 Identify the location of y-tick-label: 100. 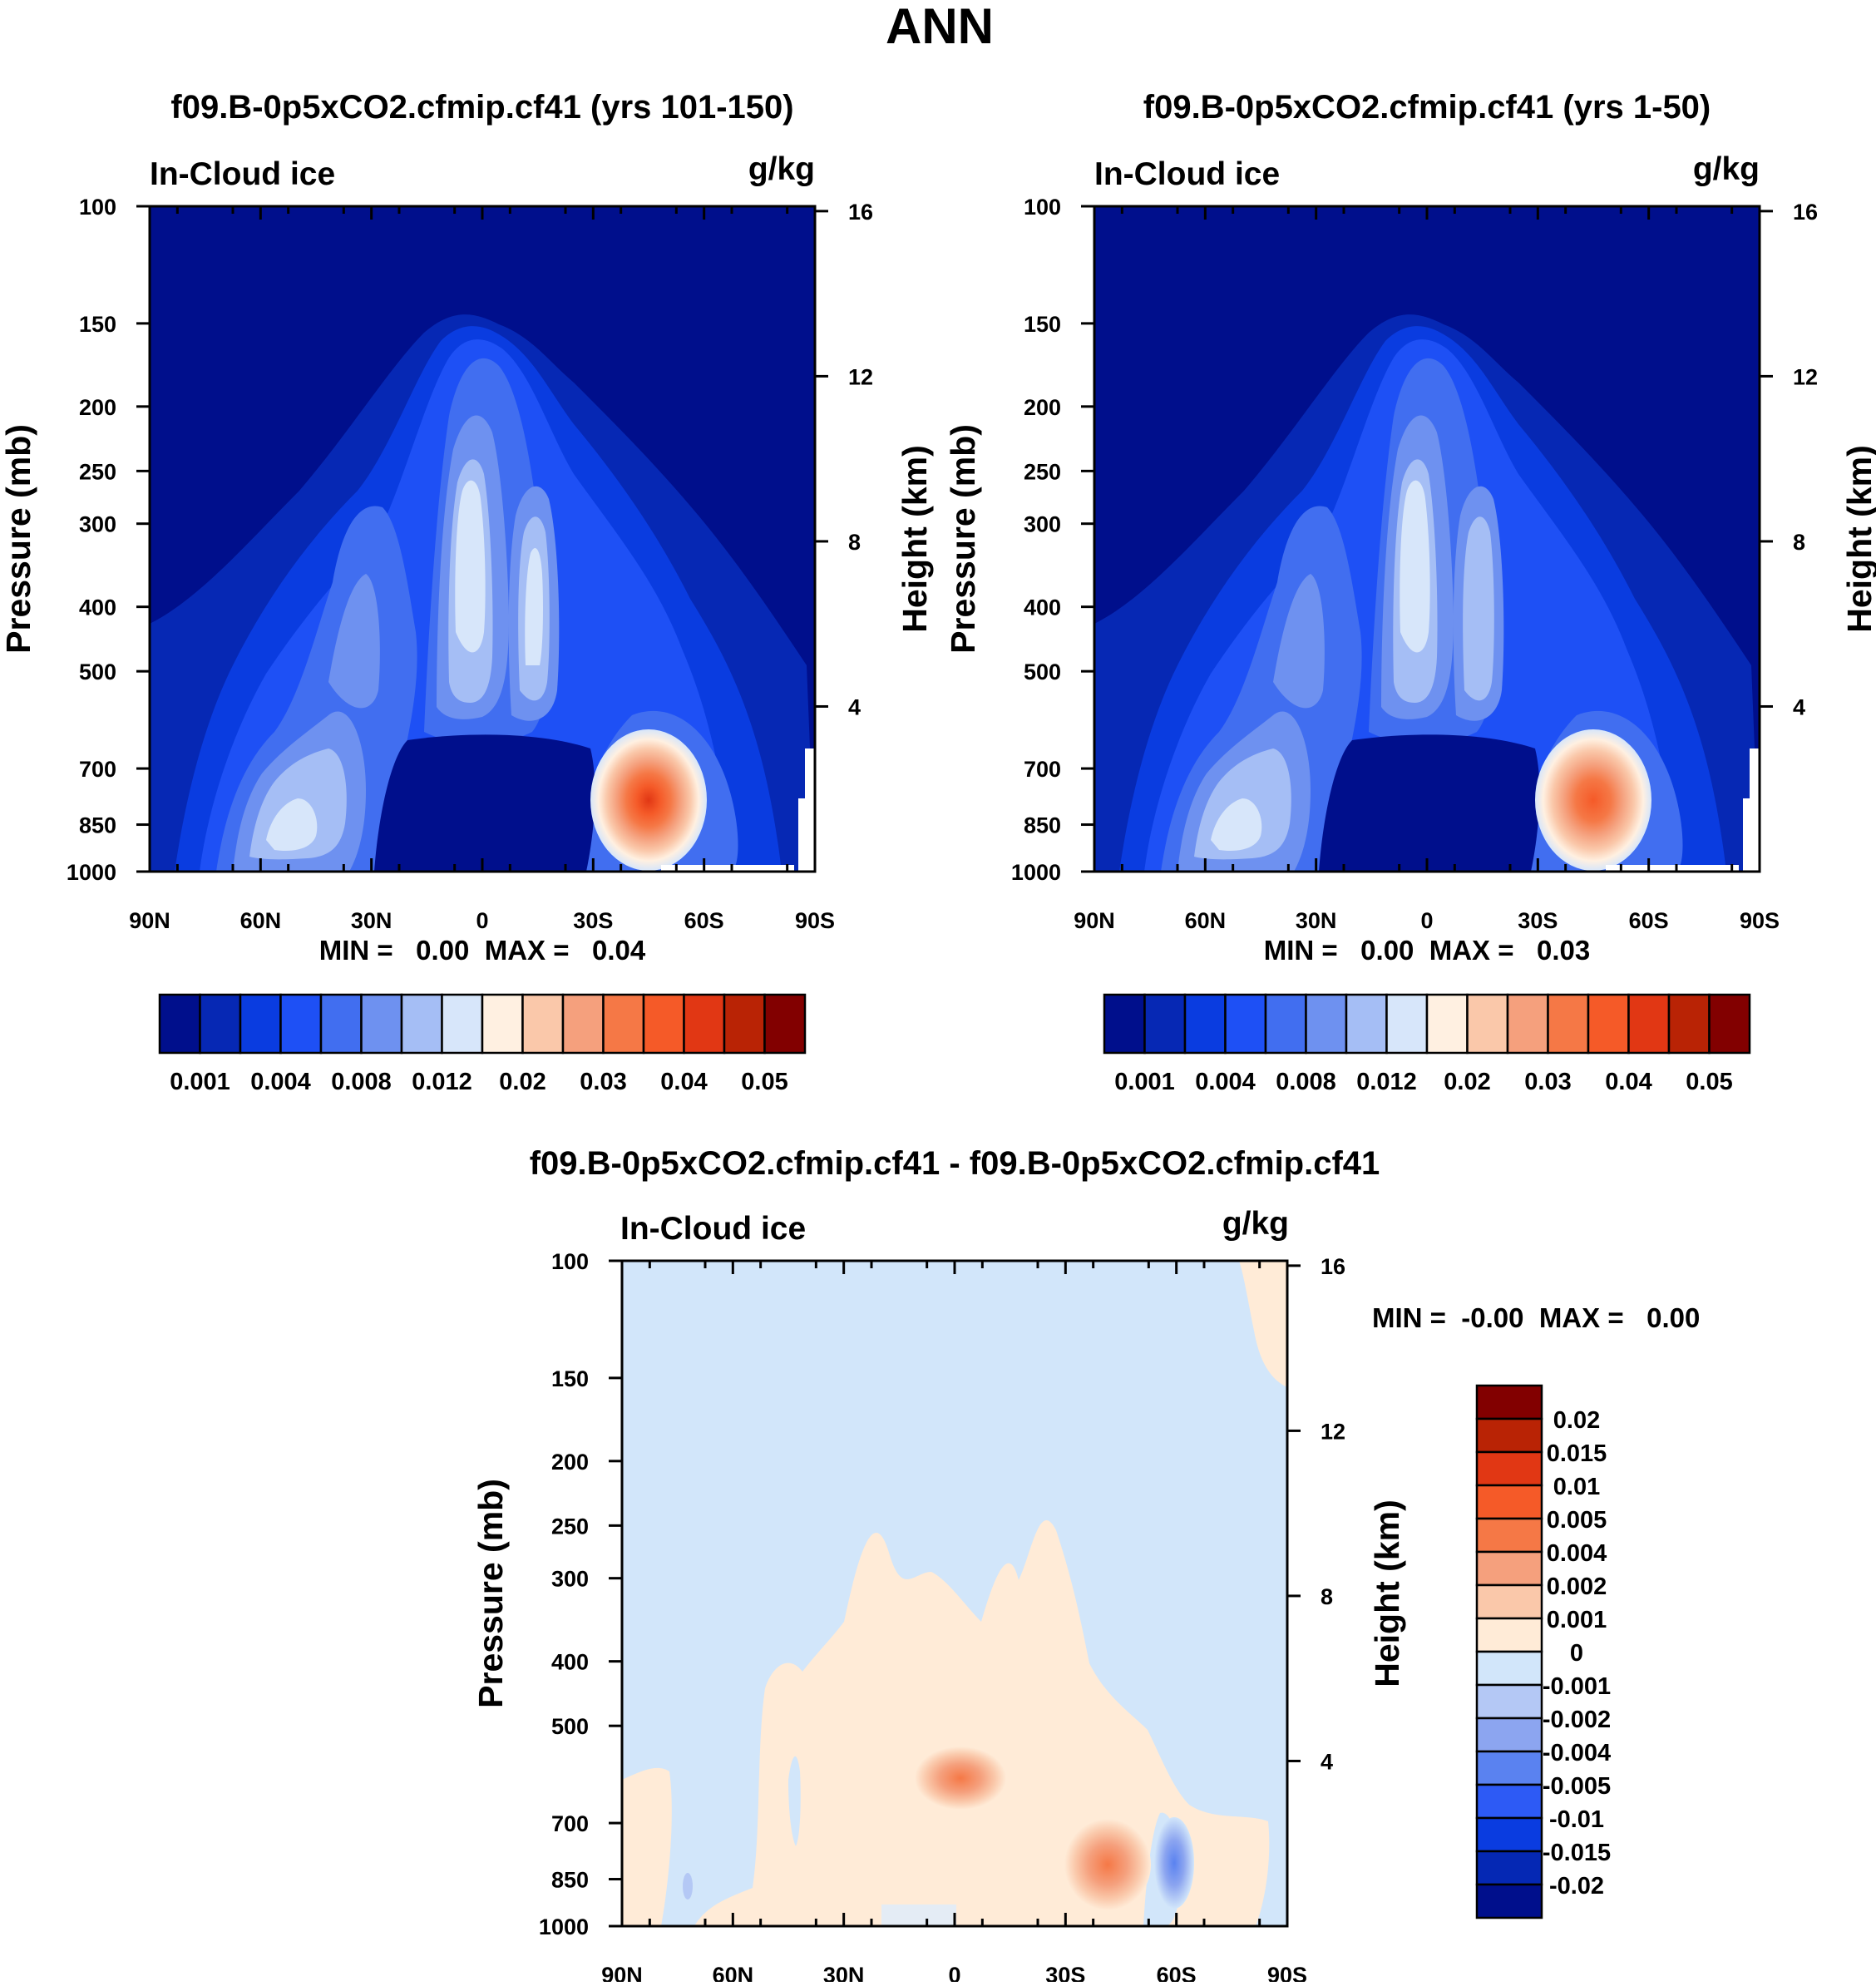
(570, 1261).